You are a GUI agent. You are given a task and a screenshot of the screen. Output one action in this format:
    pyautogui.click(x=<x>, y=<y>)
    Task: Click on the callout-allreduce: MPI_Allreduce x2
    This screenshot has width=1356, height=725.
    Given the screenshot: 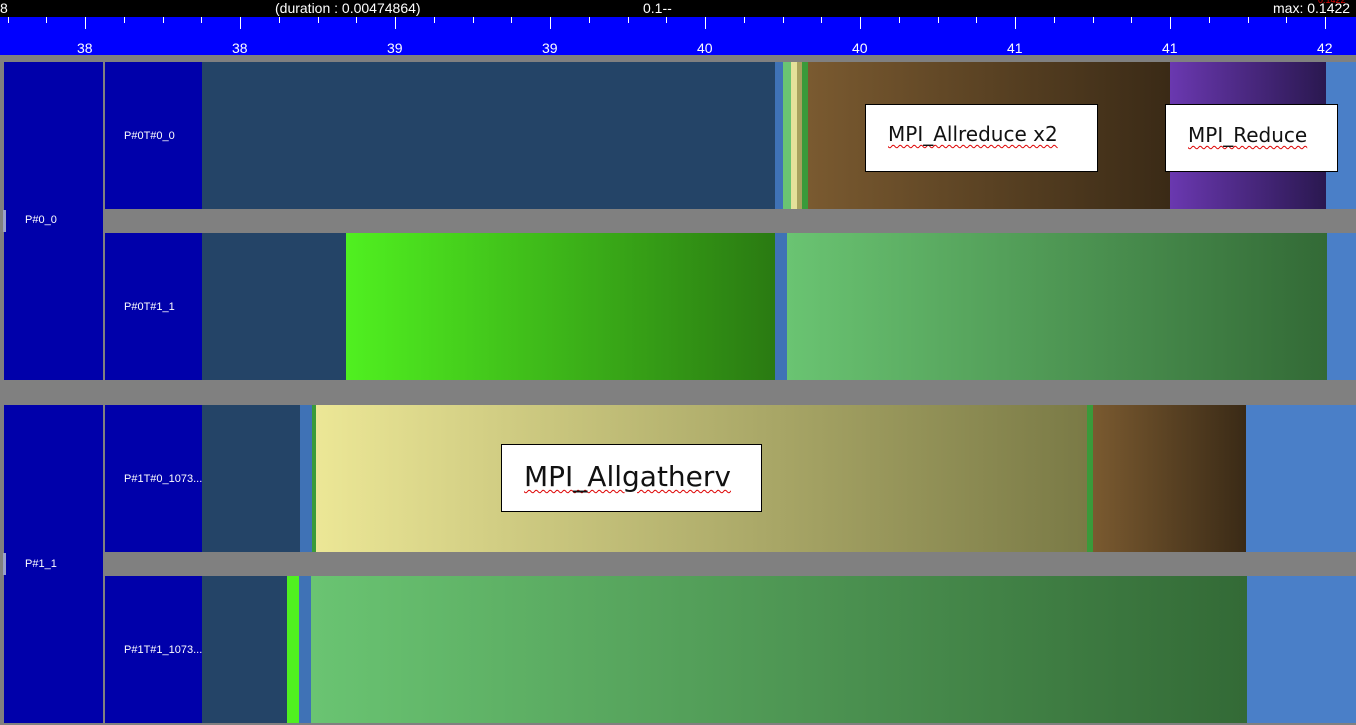 What is the action you would take?
    pyautogui.click(x=981, y=138)
    